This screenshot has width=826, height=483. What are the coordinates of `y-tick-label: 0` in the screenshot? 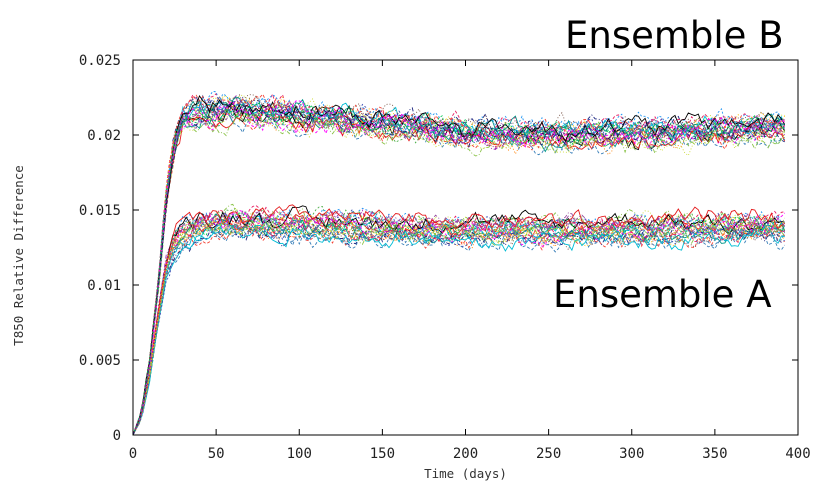 It's located at (117, 436).